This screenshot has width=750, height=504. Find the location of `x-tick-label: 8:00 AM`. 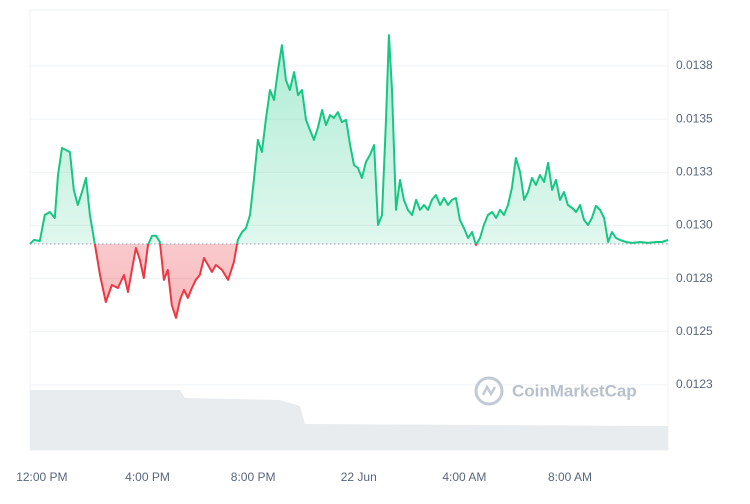

x-tick-label: 8:00 AM is located at coordinates (570, 477).